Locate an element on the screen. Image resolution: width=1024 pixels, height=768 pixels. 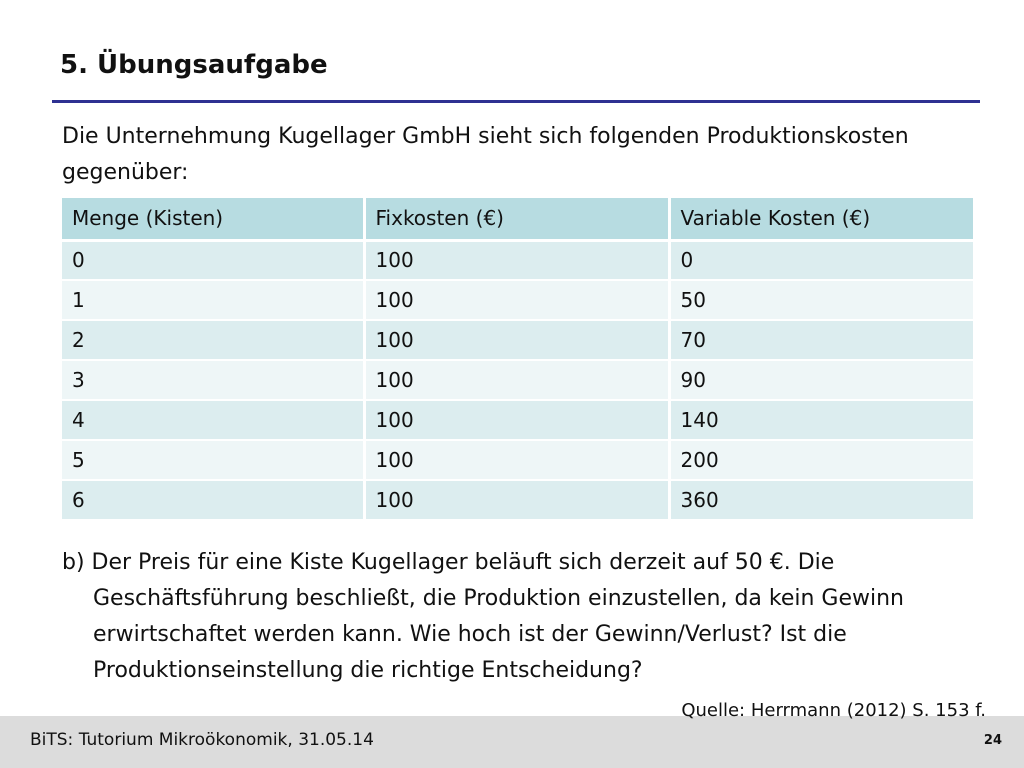
table-row: 1 100 50 is located at coordinates (517, 300).